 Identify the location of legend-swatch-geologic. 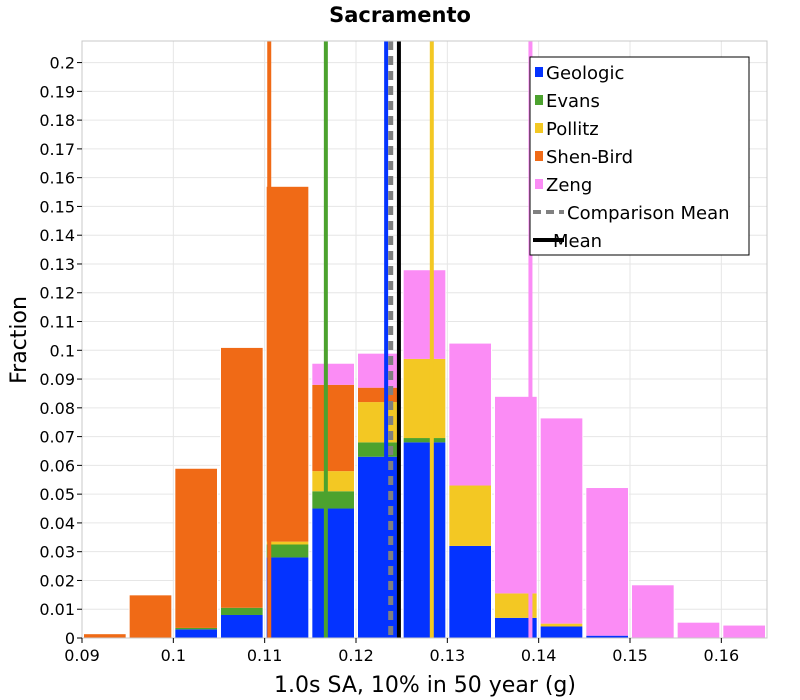
(539, 72).